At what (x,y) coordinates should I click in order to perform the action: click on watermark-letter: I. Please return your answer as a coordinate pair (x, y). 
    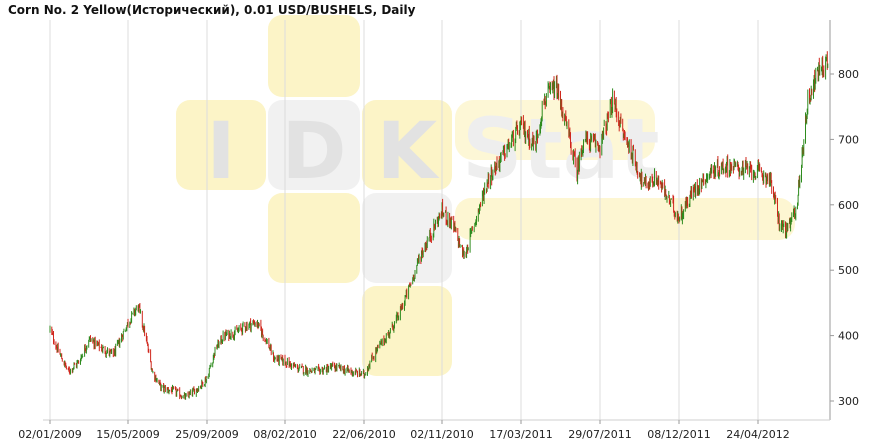
    Looking at the image, I should click on (220, 152).